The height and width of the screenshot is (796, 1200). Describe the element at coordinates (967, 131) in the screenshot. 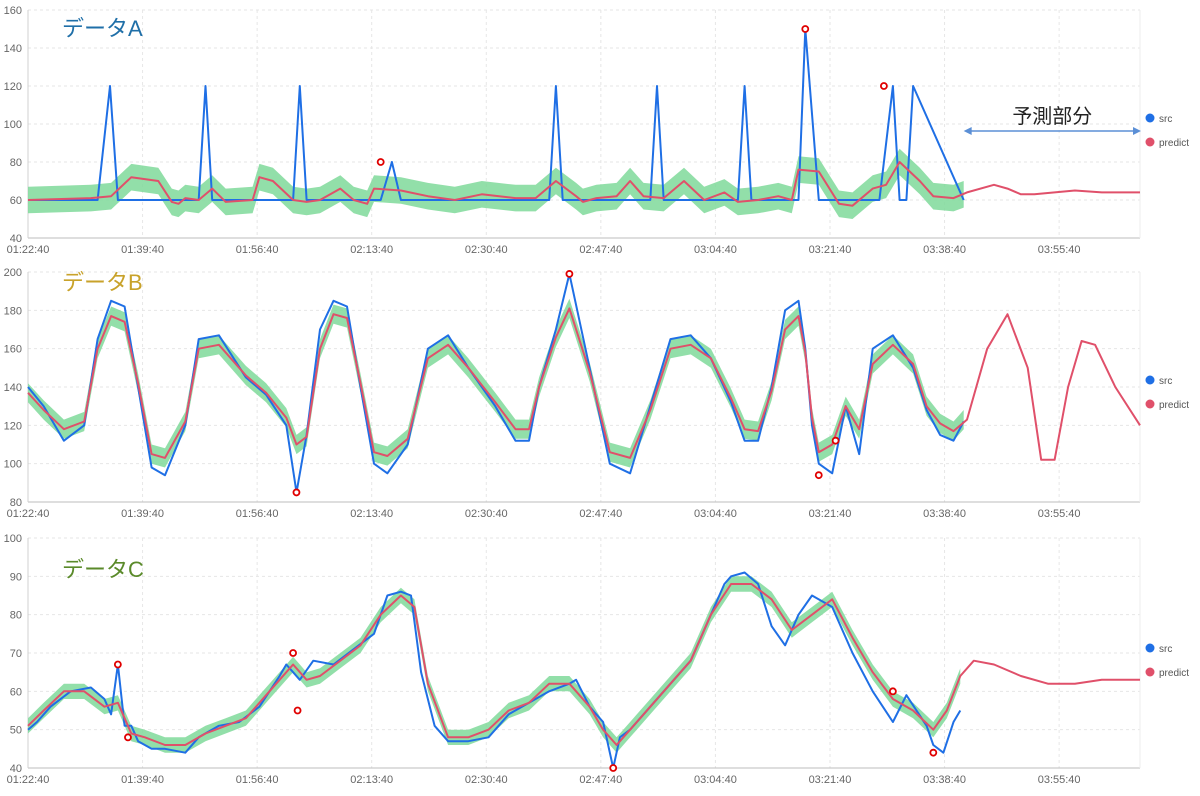

I see `arrow-left-icon` at that location.